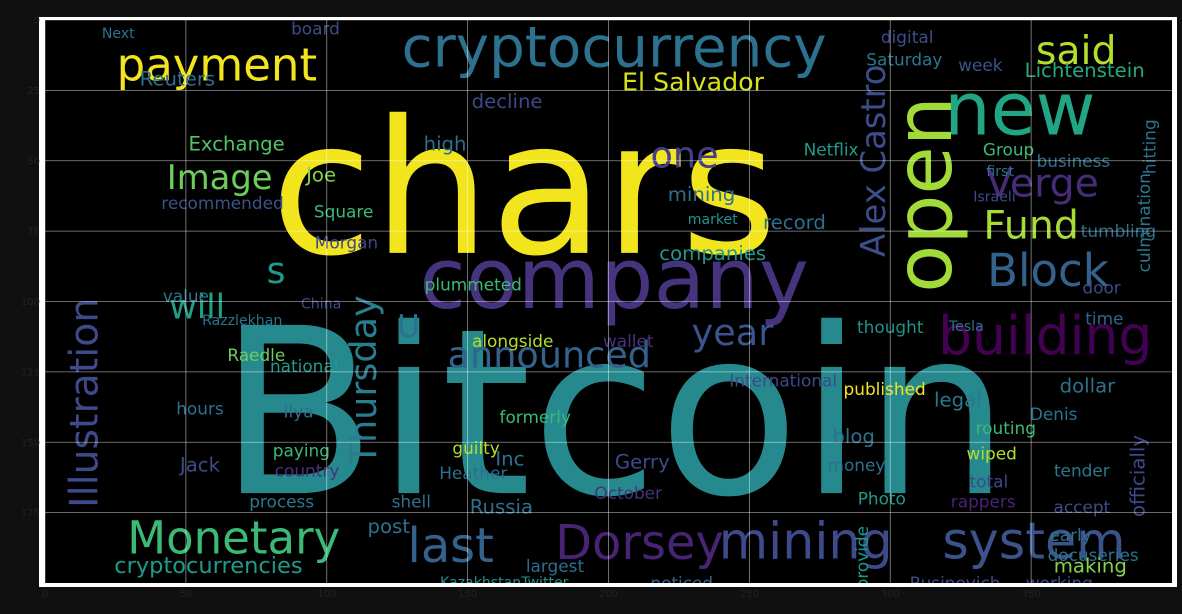 Image resolution: width=1182 pixels, height=614 pixels. What do you see at coordinates (315, 28) in the screenshot?
I see `word-board: board` at bounding box center [315, 28].